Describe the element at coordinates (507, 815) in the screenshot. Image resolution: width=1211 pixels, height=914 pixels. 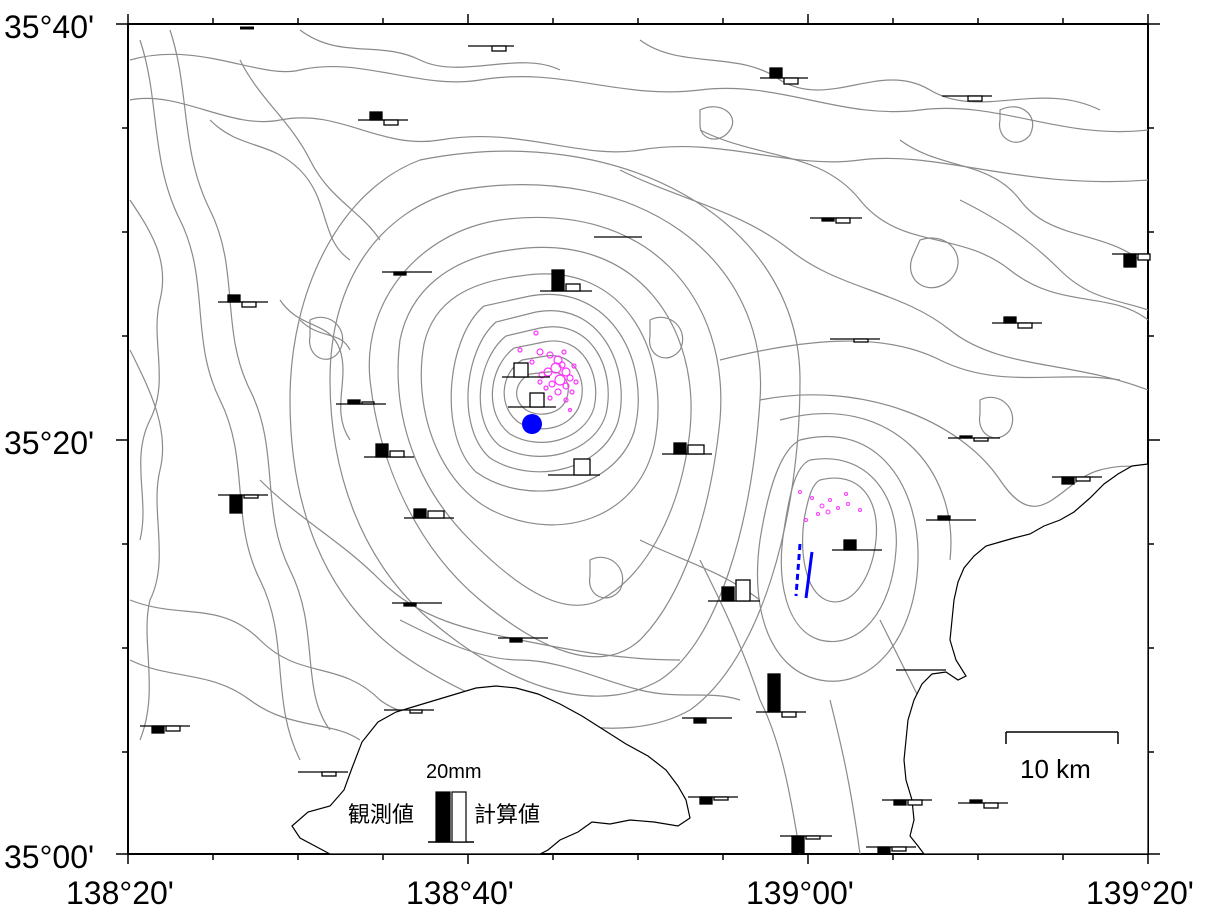
I see `legend-computed-label: 計算値` at that location.